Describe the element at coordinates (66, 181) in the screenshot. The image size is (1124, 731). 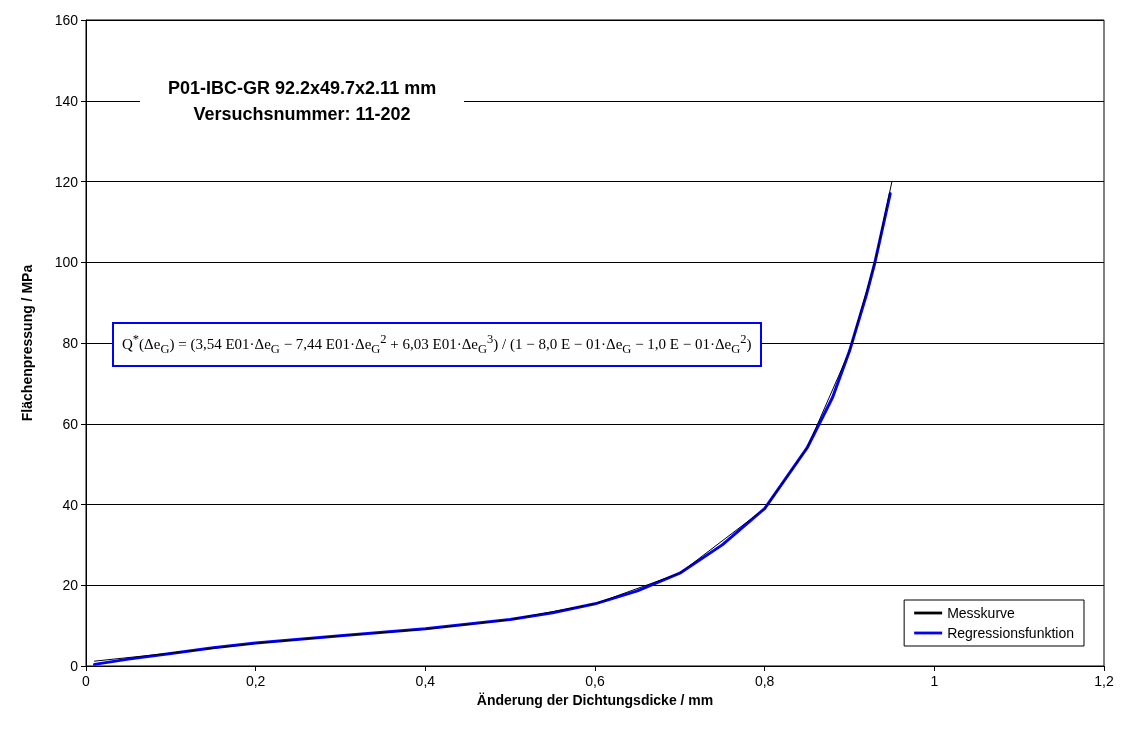
I see `y-tick-label: 120` at that location.